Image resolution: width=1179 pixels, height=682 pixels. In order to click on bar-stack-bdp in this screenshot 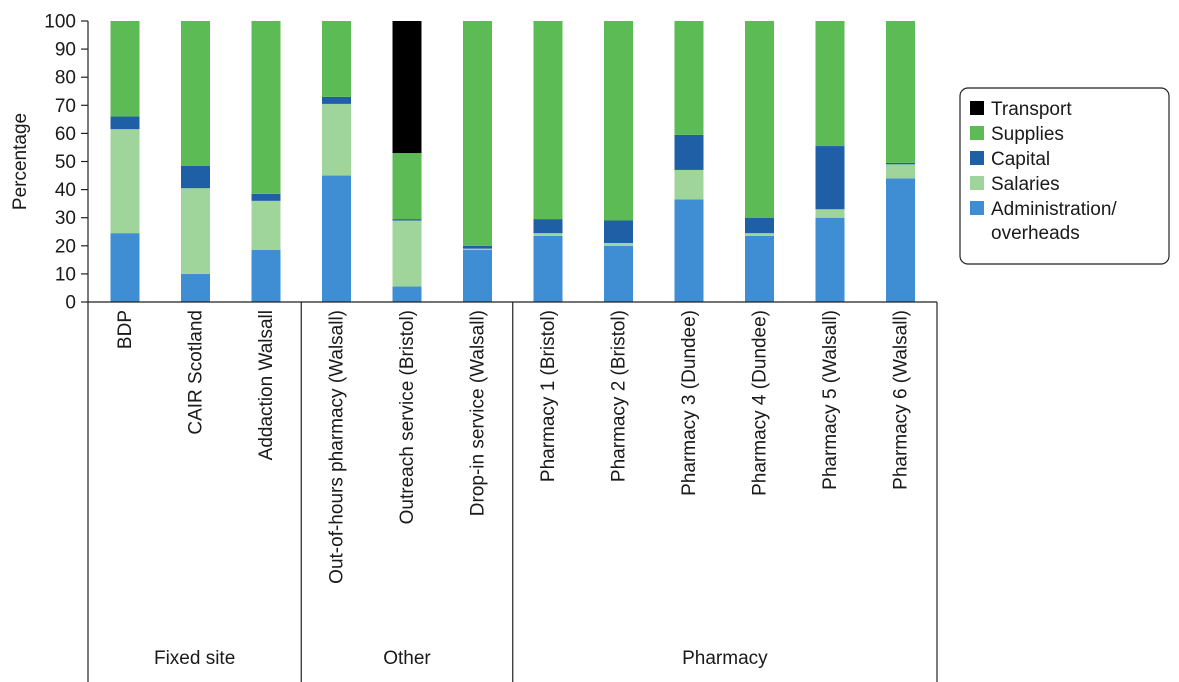, I will do `click(125, 161)`.